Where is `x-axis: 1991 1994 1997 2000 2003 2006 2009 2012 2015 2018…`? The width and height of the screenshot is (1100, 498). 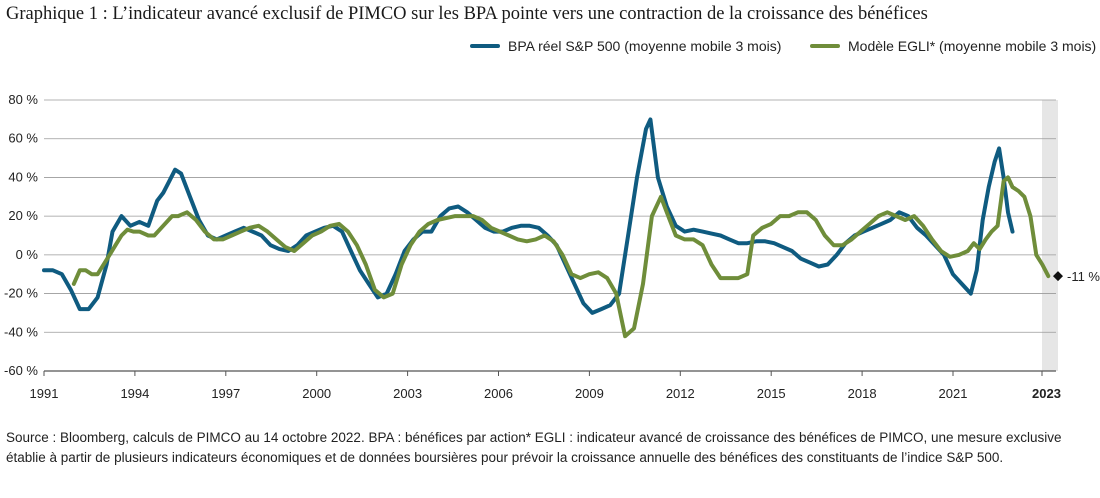 x-axis: 1991 1994 1997 2000 2003 2006 2009 2012 2015 2018… is located at coordinates (545, 386).